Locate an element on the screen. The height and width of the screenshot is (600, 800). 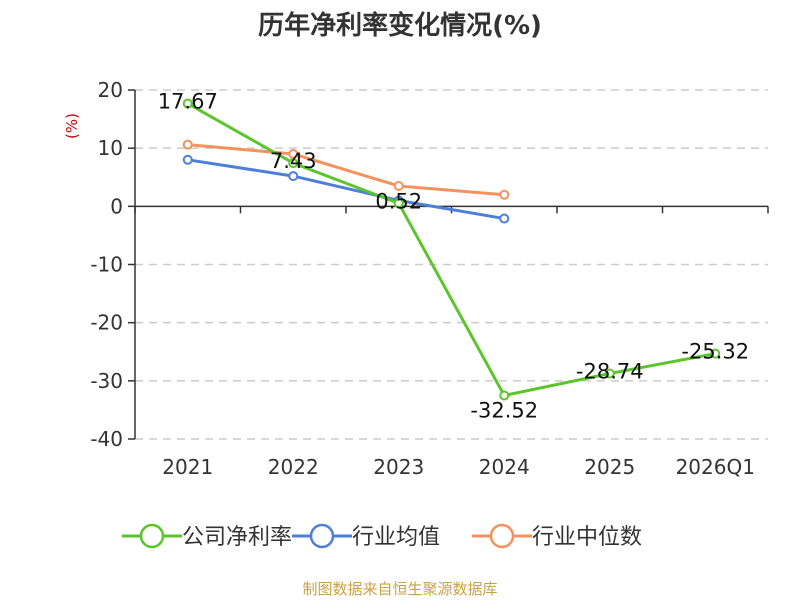
source-note: 制图数据来自恒生聚源数据库 is located at coordinates (399, 589).